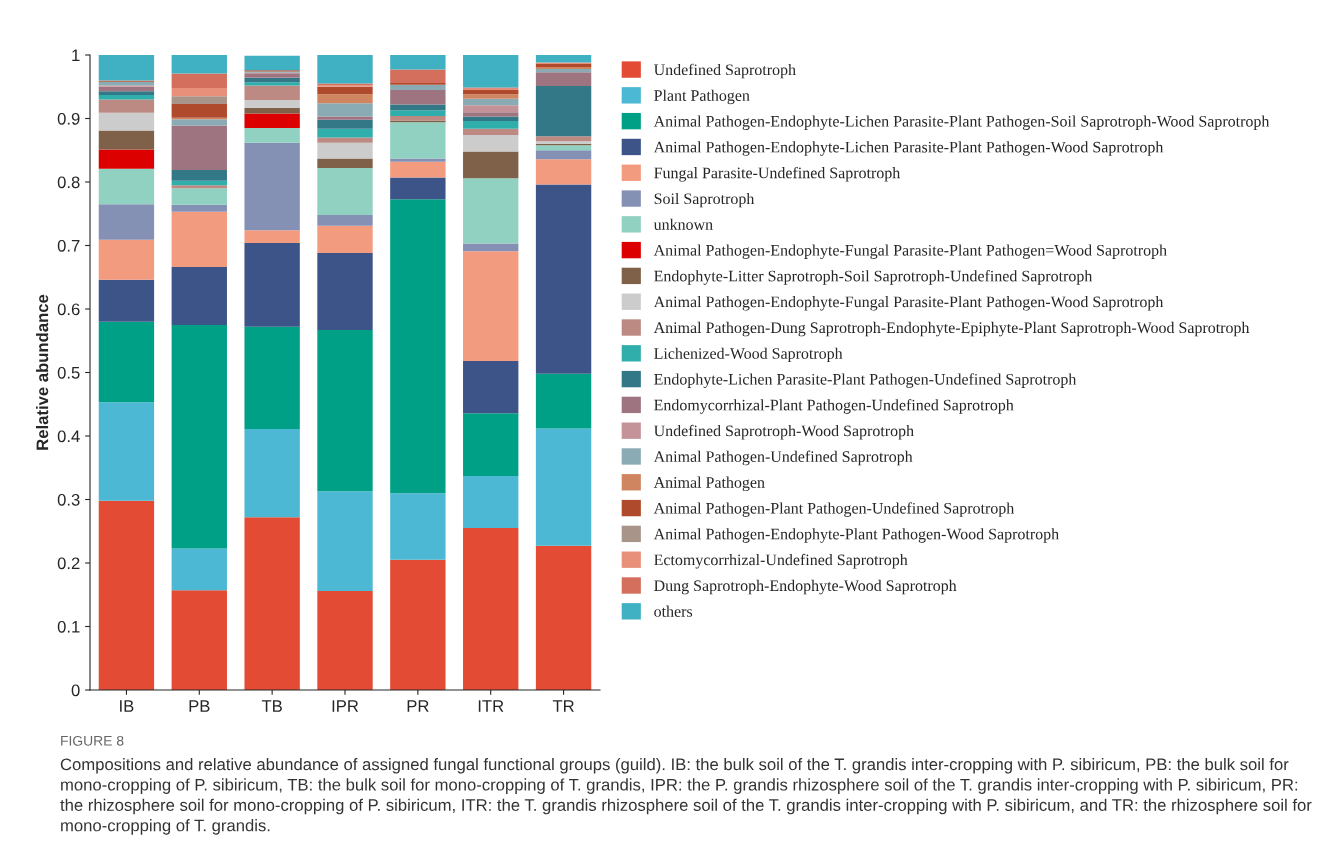 This screenshot has width=1320, height=861. Describe the element at coordinates (68, 626) in the screenshot. I see `y-tick-label: 0.1` at that location.